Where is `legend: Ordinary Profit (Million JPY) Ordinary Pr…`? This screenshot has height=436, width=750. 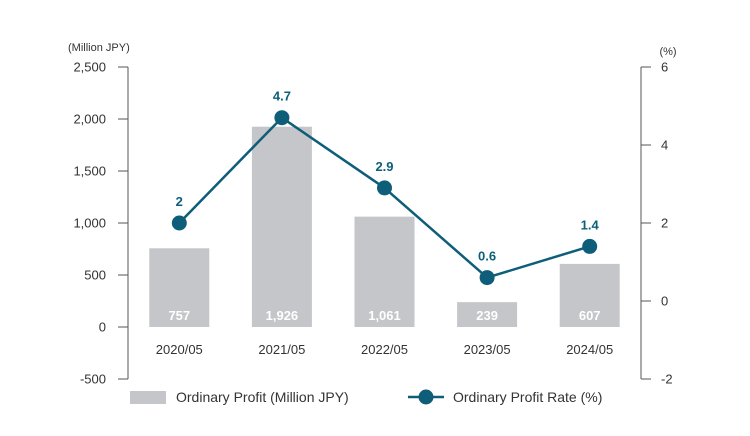
legend: Ordinary Profit (Million JPY) Ordinary Pr… is located at coordinates (366, 397).